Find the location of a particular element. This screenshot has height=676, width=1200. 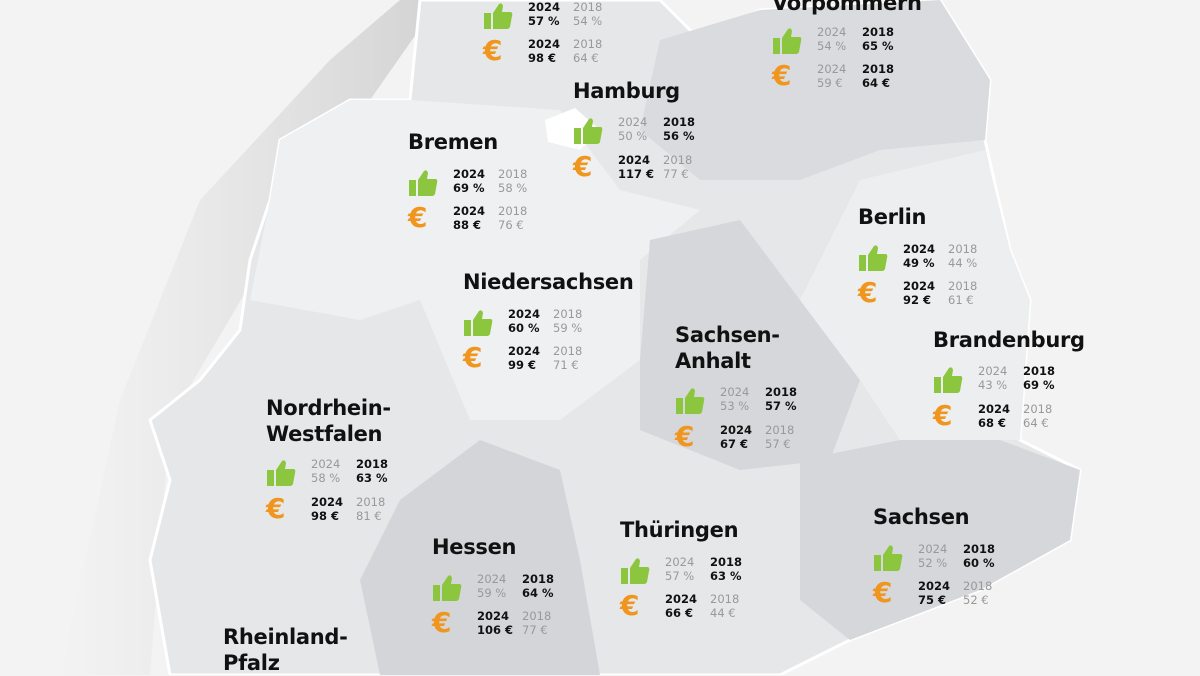

price-2018: 2018 61 € is located at coordinates (962, 293).